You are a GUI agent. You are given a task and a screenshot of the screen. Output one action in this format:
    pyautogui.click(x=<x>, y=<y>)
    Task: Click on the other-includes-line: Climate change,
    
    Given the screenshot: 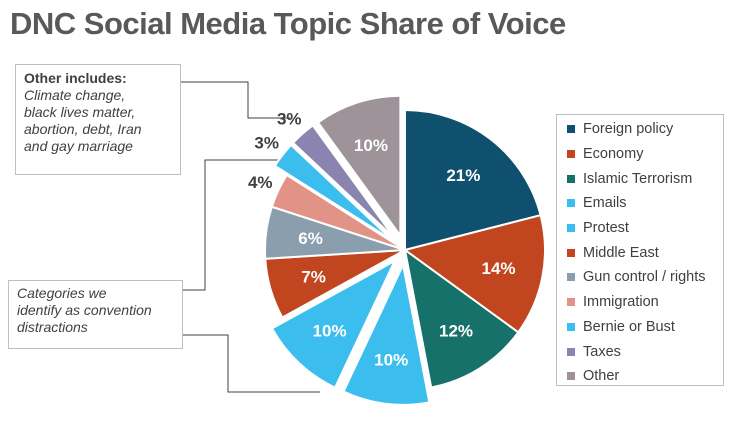 What is the action you would take?
    pyautogui.click(x=75, y=95)
    